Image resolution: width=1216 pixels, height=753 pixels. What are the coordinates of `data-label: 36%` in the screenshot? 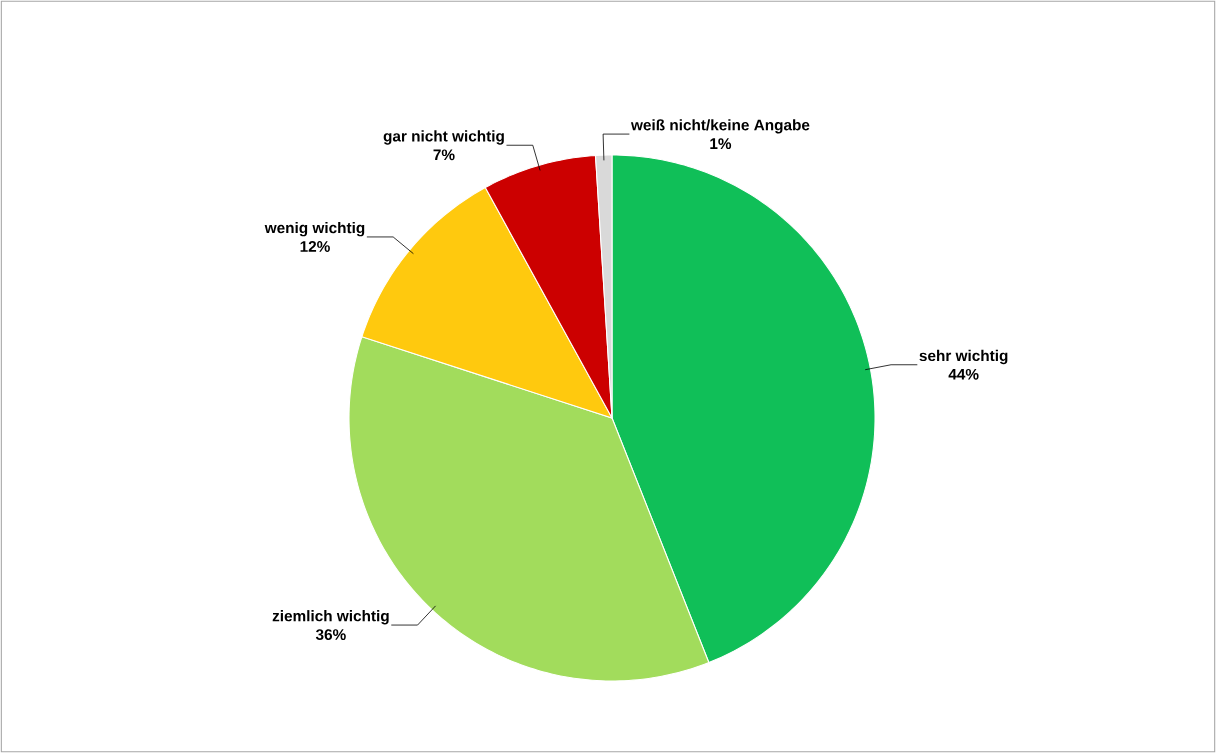 It's located at (330, 635).